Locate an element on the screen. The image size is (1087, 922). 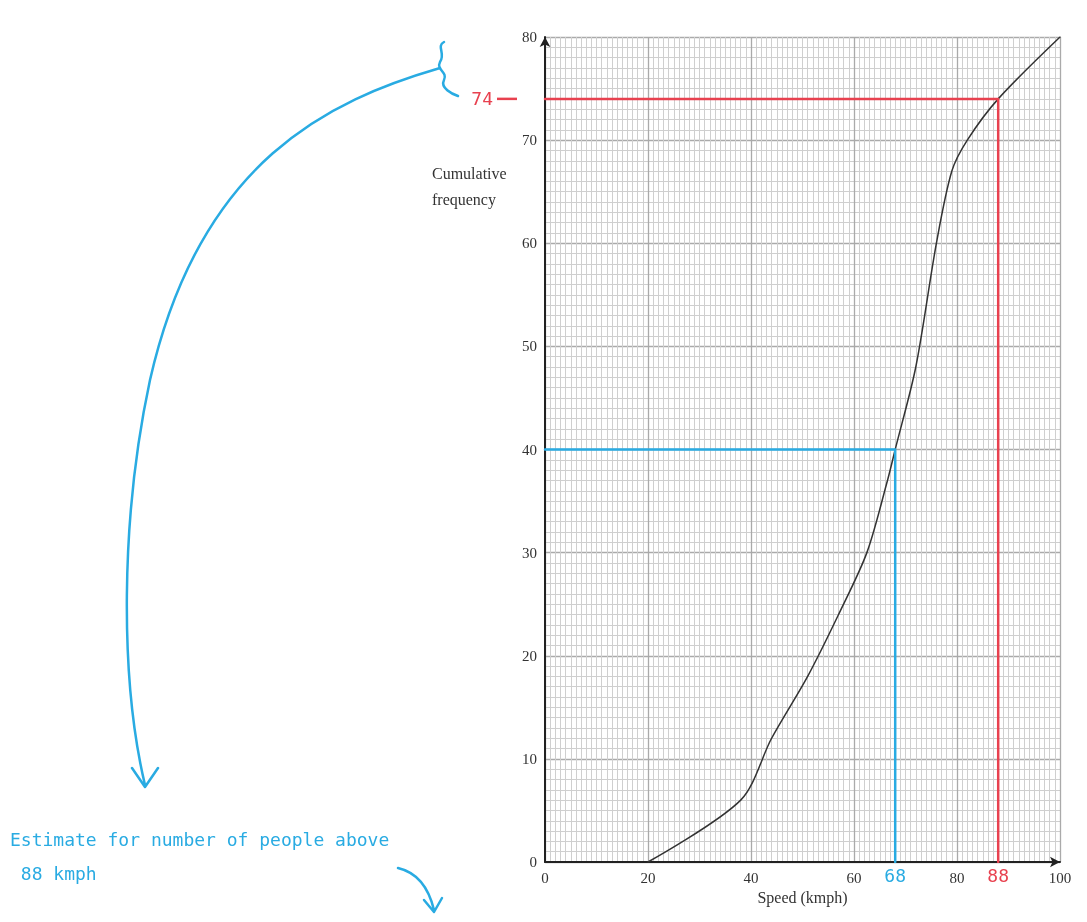
x-tick-label: 80 is located at coordinates (957, 877).